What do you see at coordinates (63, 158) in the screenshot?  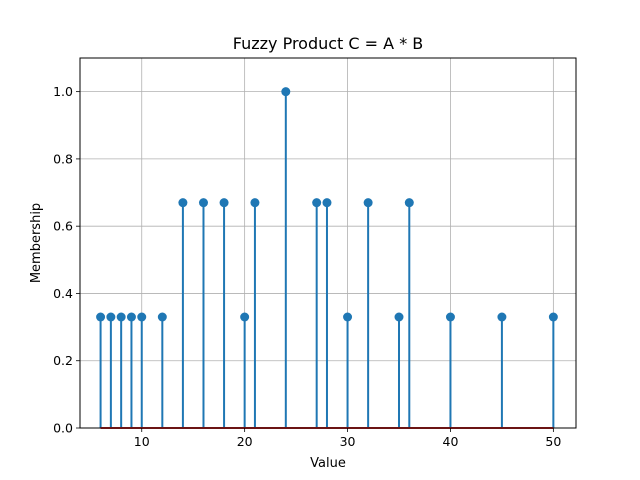 I see `y-tick-label: 0.8` at bounding box center [63, 158].